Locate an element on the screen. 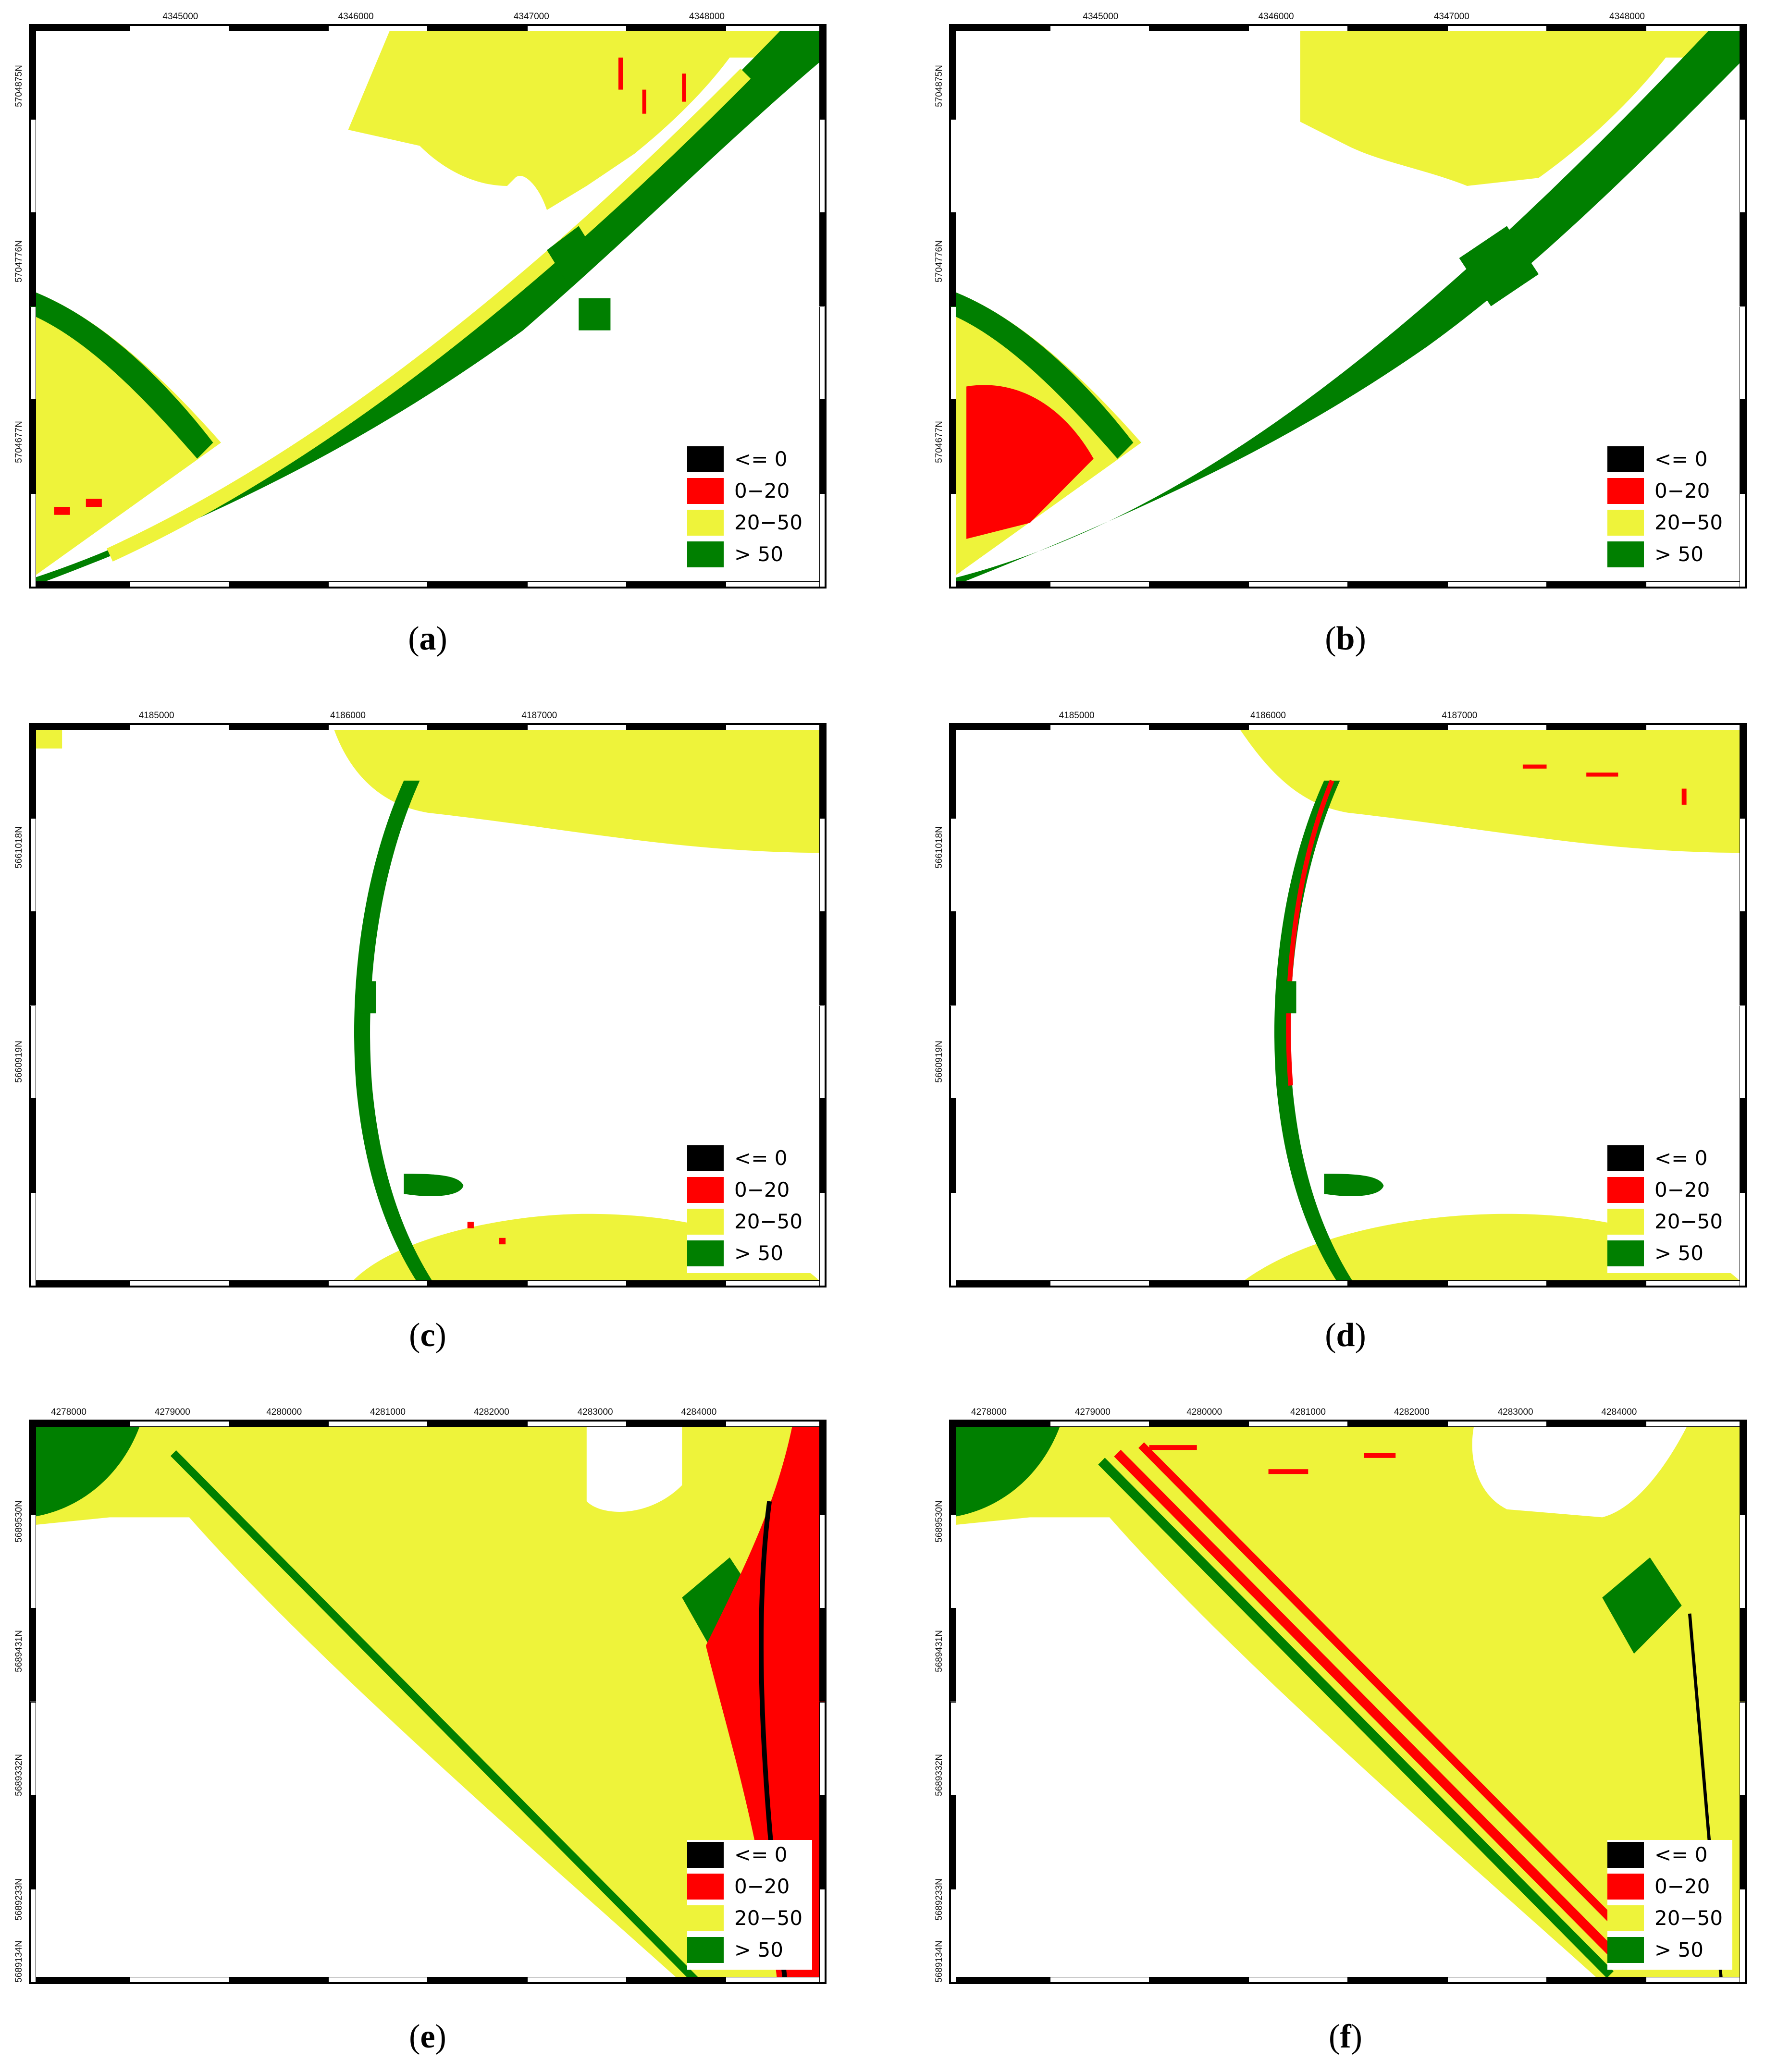  panel-caption: (a) is located at coordinates (427, 638).